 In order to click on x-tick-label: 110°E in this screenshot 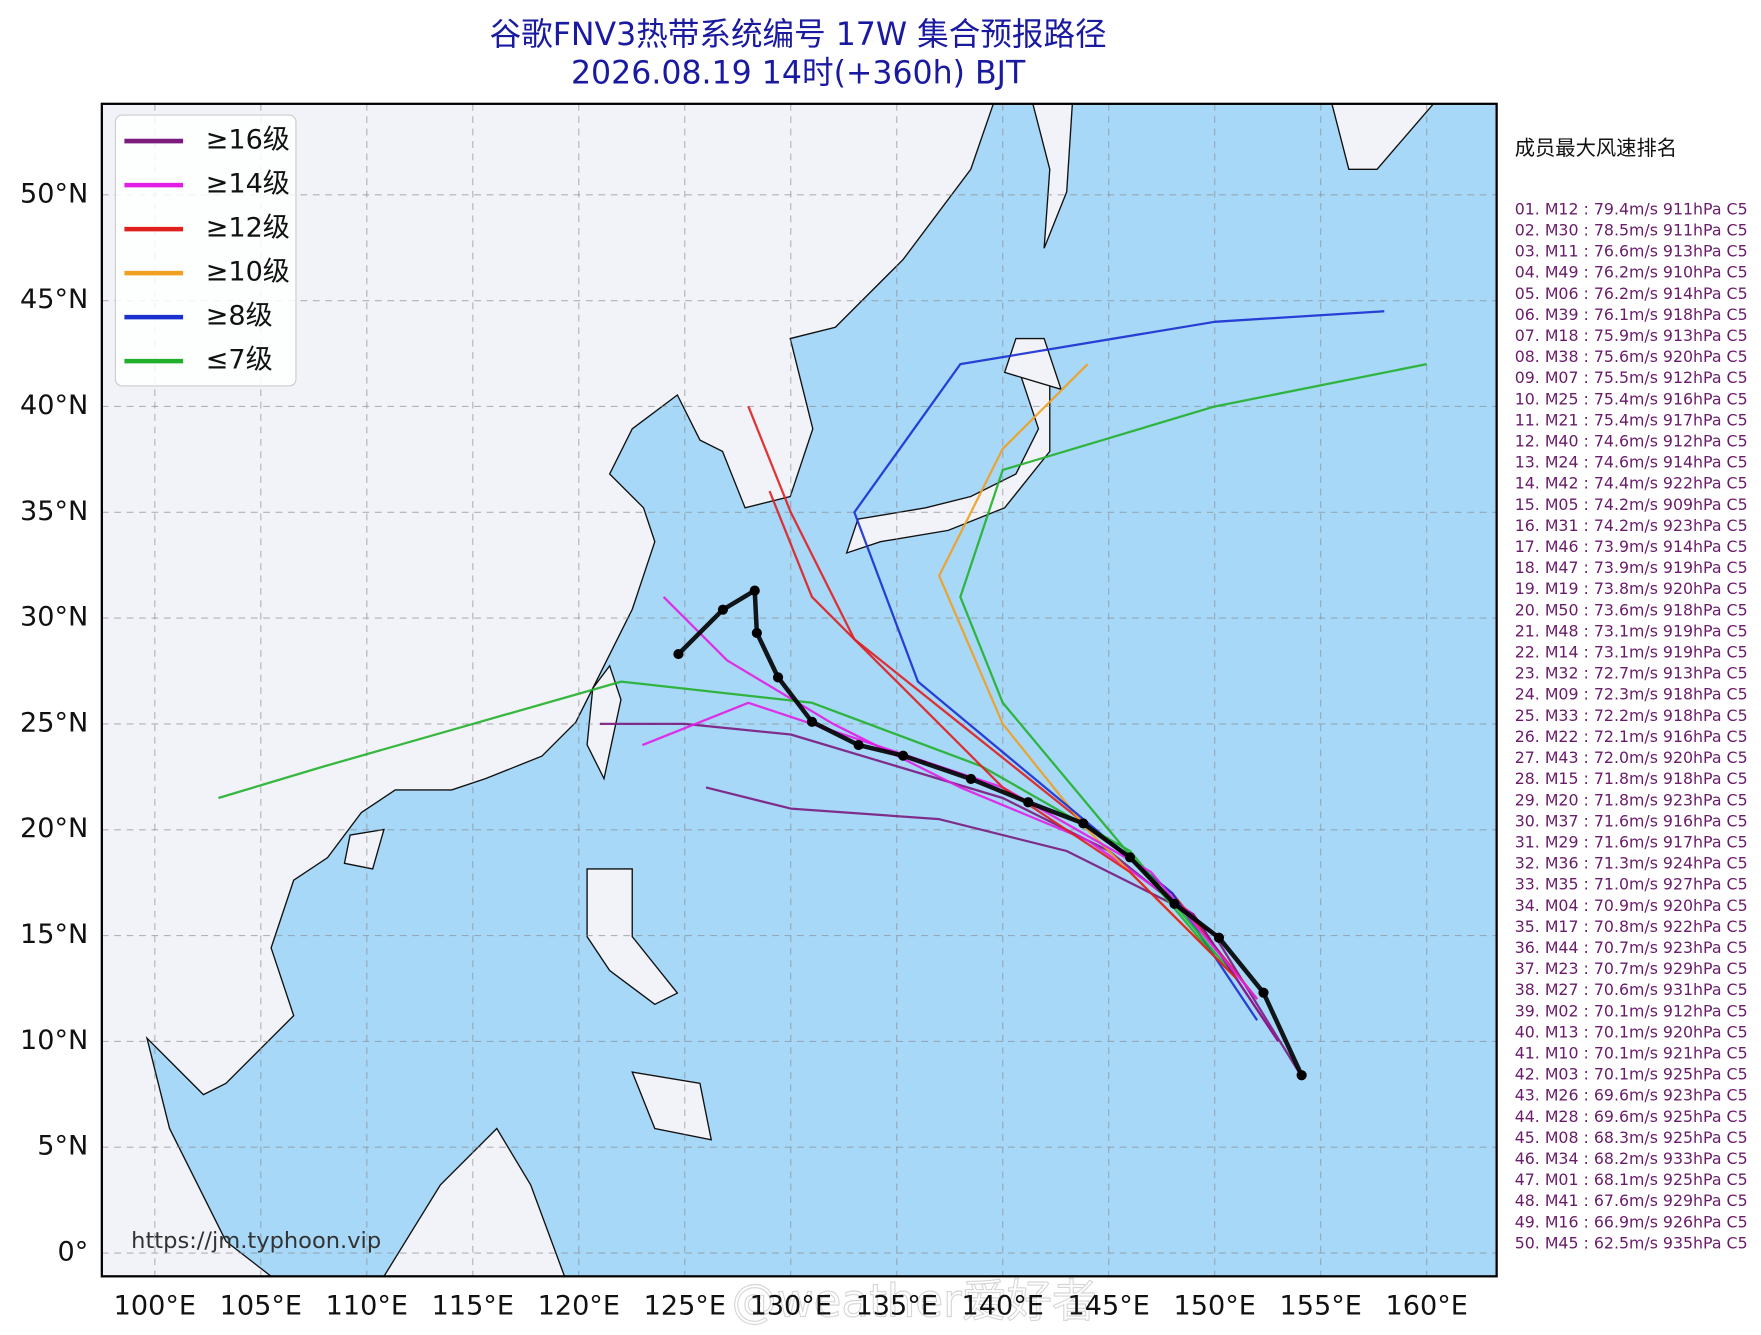, I will do `click(367, 1305)`.